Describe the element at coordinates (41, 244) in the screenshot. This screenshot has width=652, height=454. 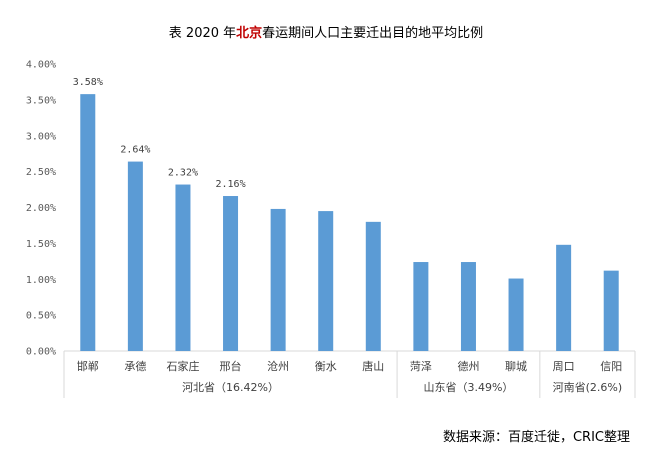
I see `y-tick-label: 1.50%` at that location.